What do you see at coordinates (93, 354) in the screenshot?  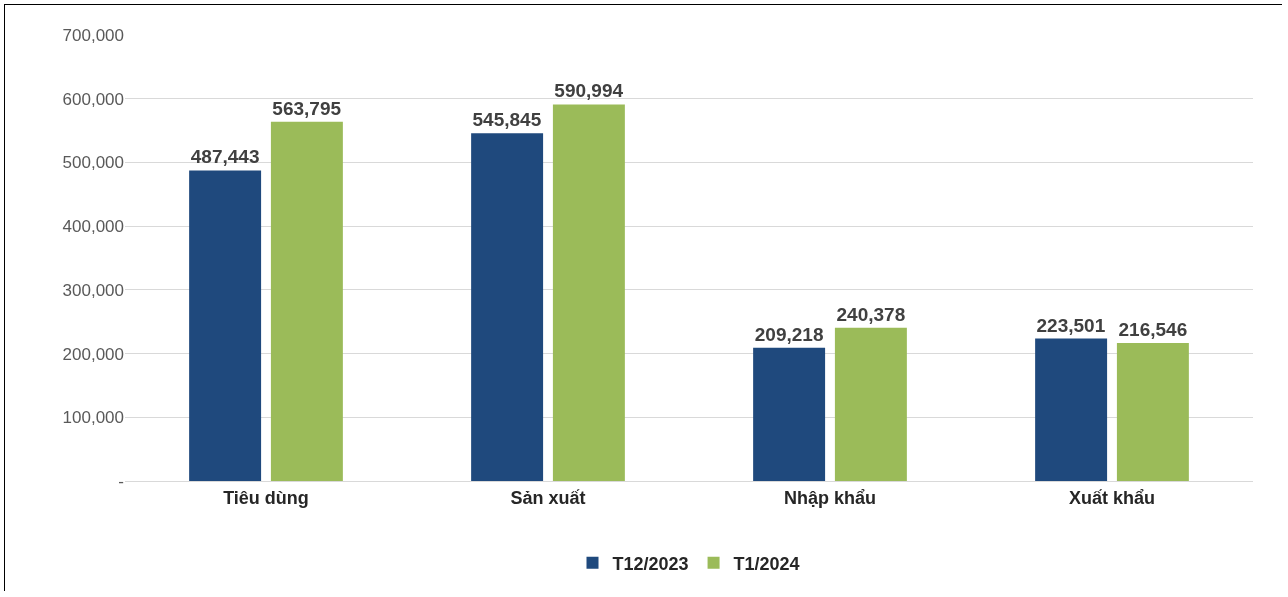 I see `y-tick-label: 200,000` at bounding box center [93, 354].